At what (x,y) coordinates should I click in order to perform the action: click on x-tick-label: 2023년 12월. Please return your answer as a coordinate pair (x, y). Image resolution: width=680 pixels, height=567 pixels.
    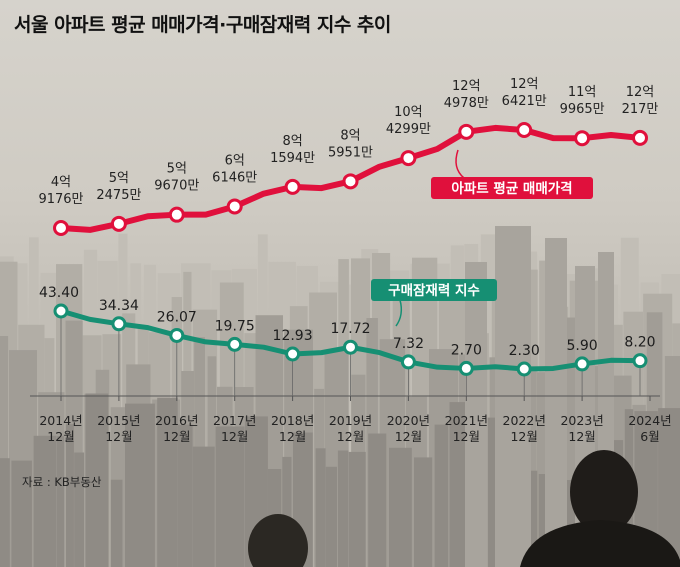
    Looking at the image, I should click on (581, 428).